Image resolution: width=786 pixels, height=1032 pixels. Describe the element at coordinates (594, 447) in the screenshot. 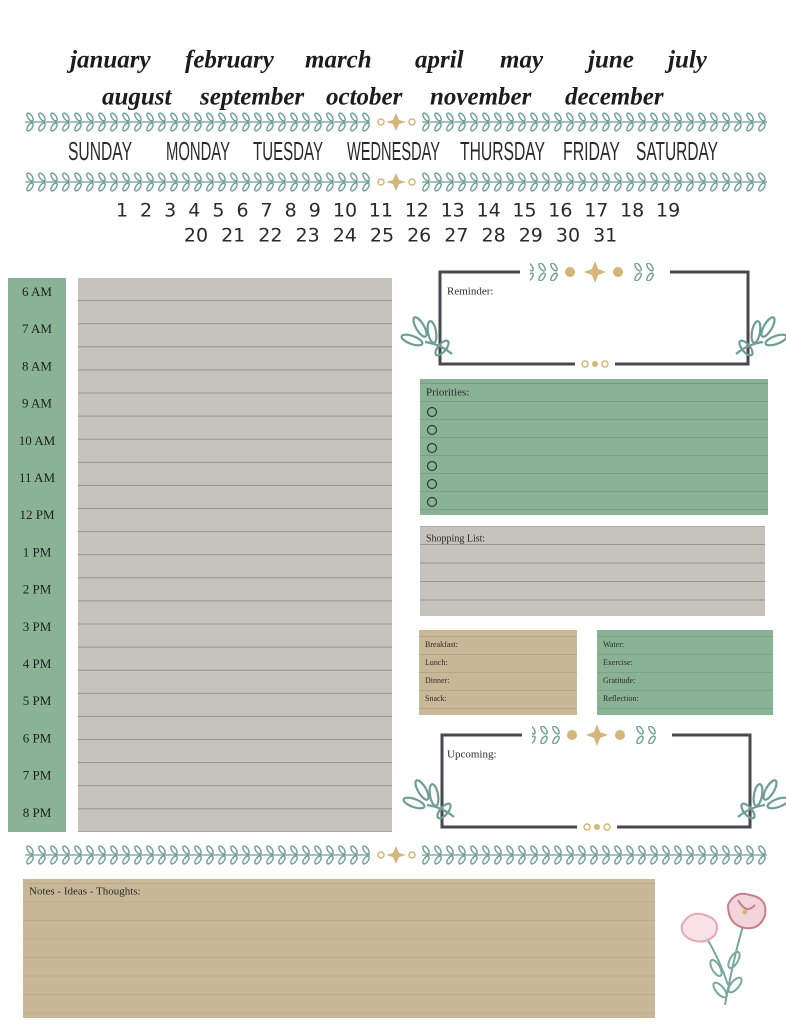

I see `priorities-lines` at that location.